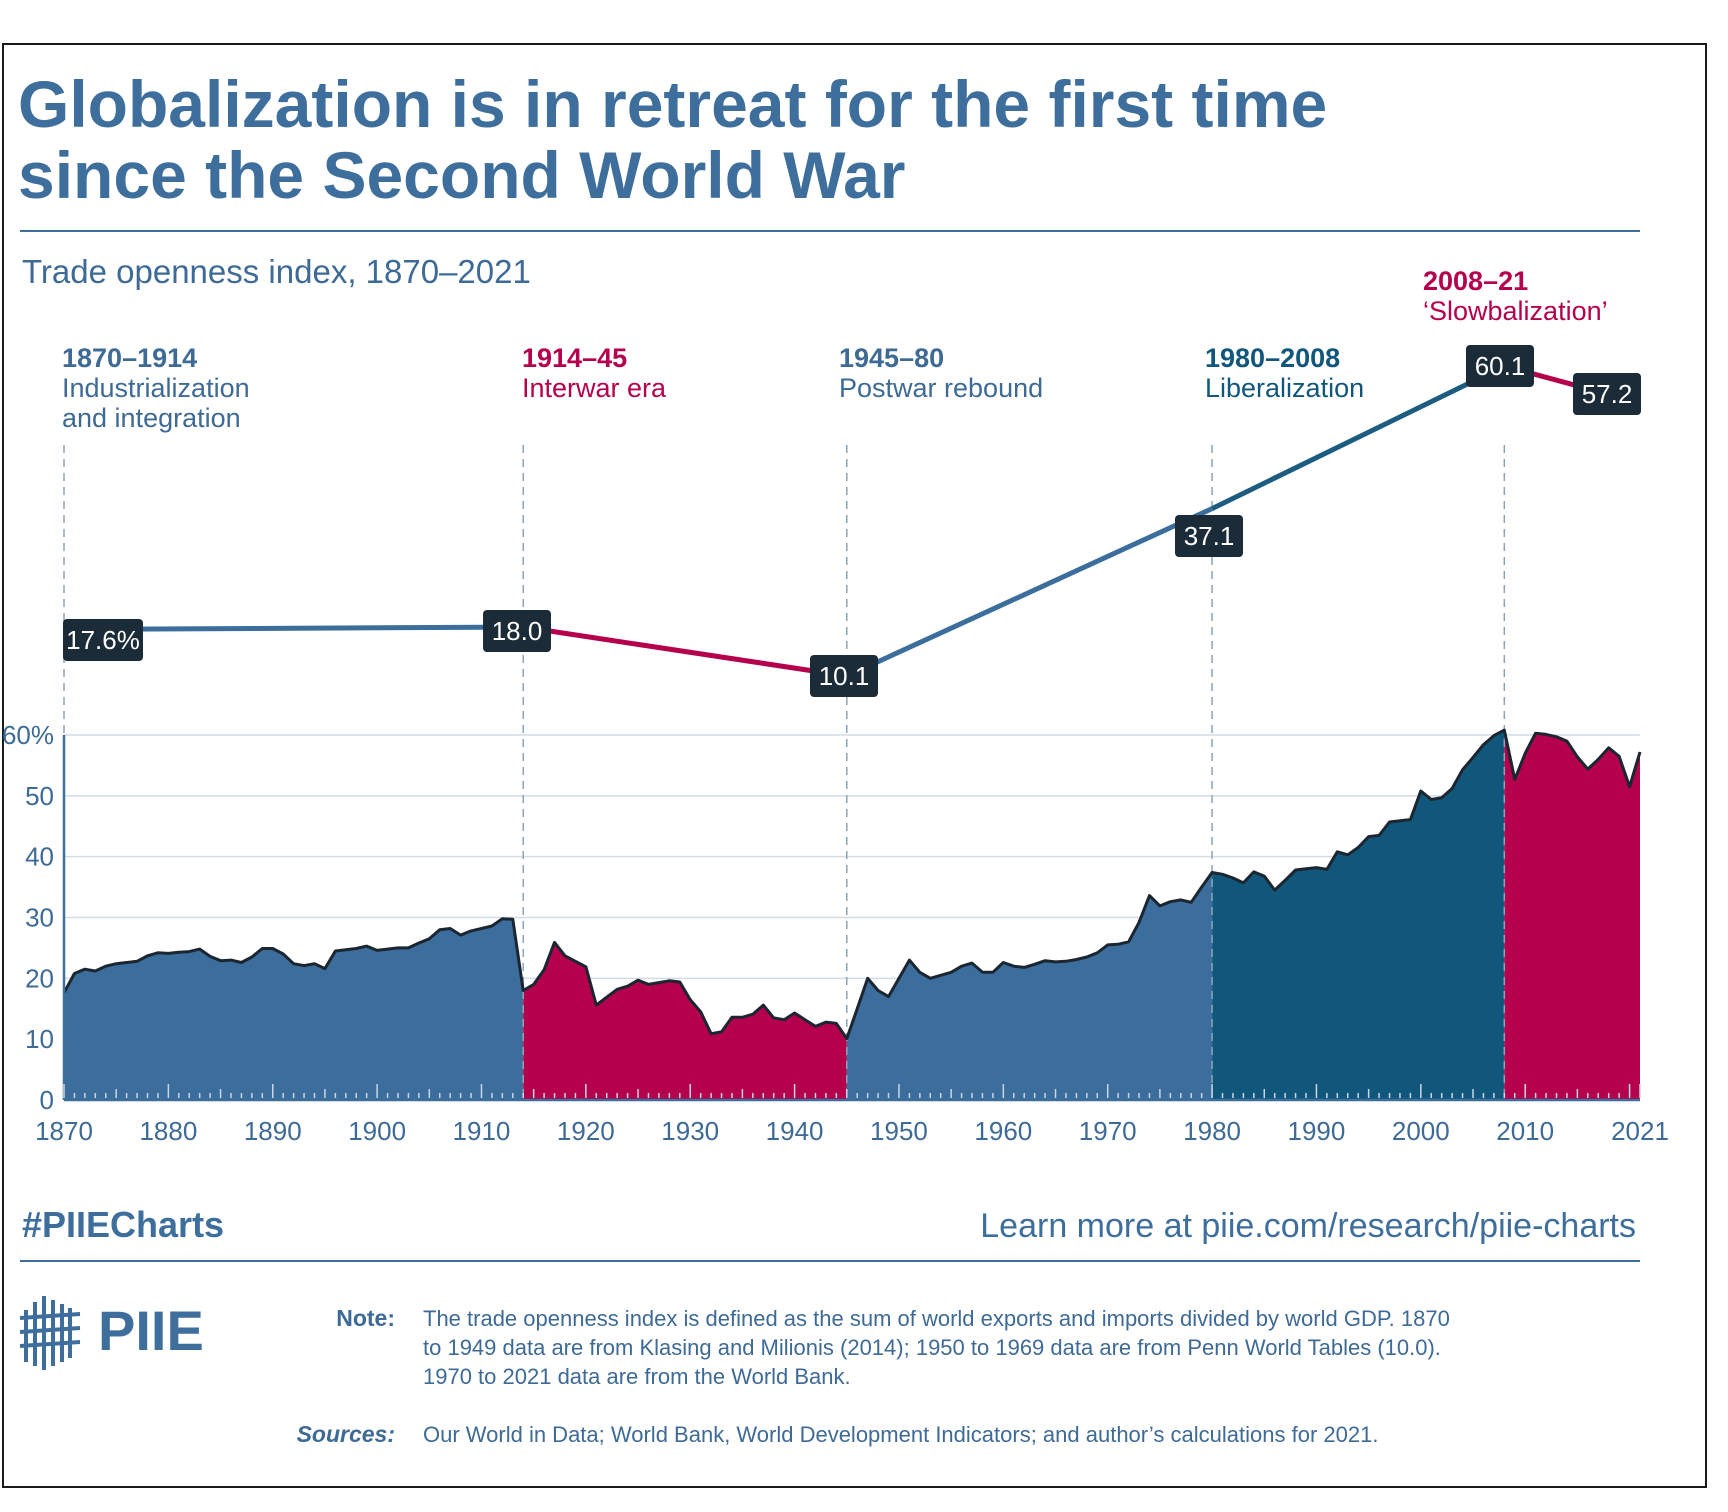 The width and height of the screenshot is (1728, 1512). Describe the element at coordinates (47, 1100) in the screenshot. I see `y-tick-label-0: 0` at that location.